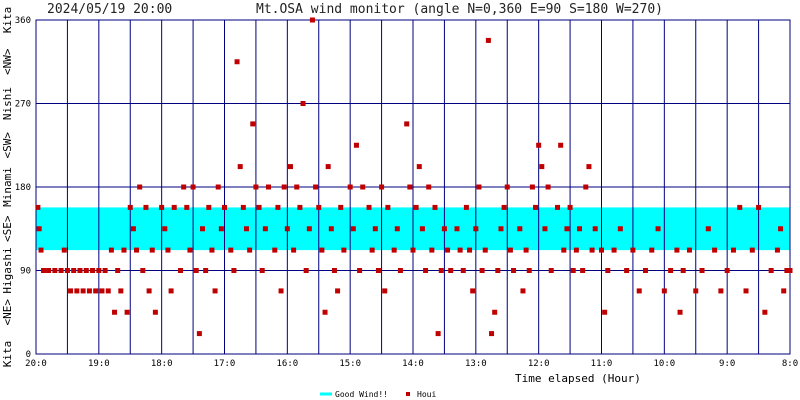 The width and height of the screenshot is (800, 400). What do you see at coordinates (7, 61) in the screenshot?
I see `y-direction-label: <NW>` at bounding box center [7, 61].